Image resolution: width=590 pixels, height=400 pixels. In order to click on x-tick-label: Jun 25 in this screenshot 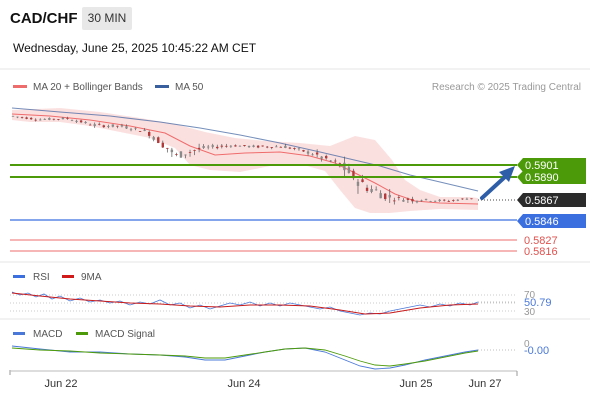, I will do `click(415, 384)`.